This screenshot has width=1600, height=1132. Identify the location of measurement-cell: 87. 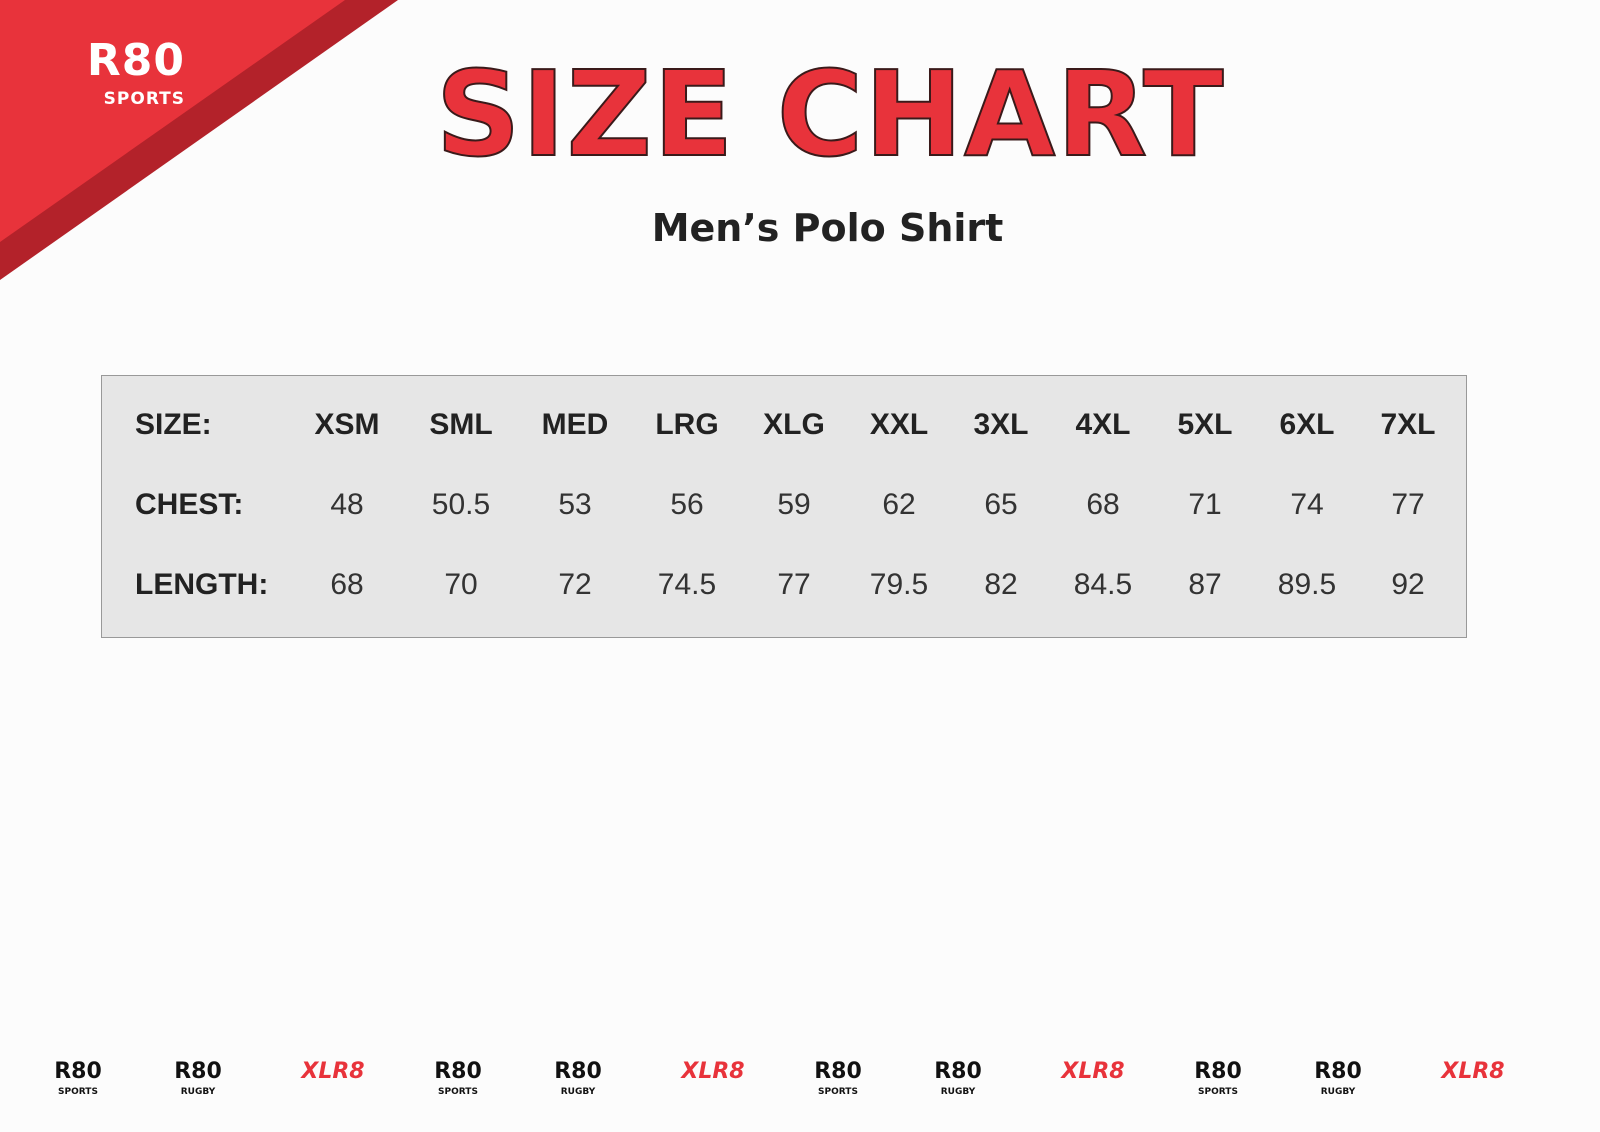
(1205, 584).